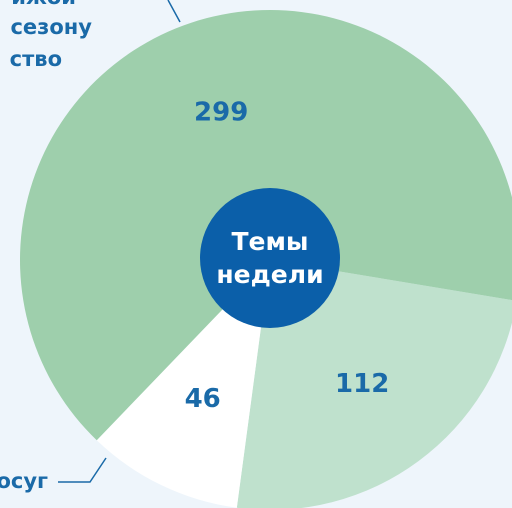 This screenshot has width=512, height=508. I want to click on center-circle, so click(270, 258).